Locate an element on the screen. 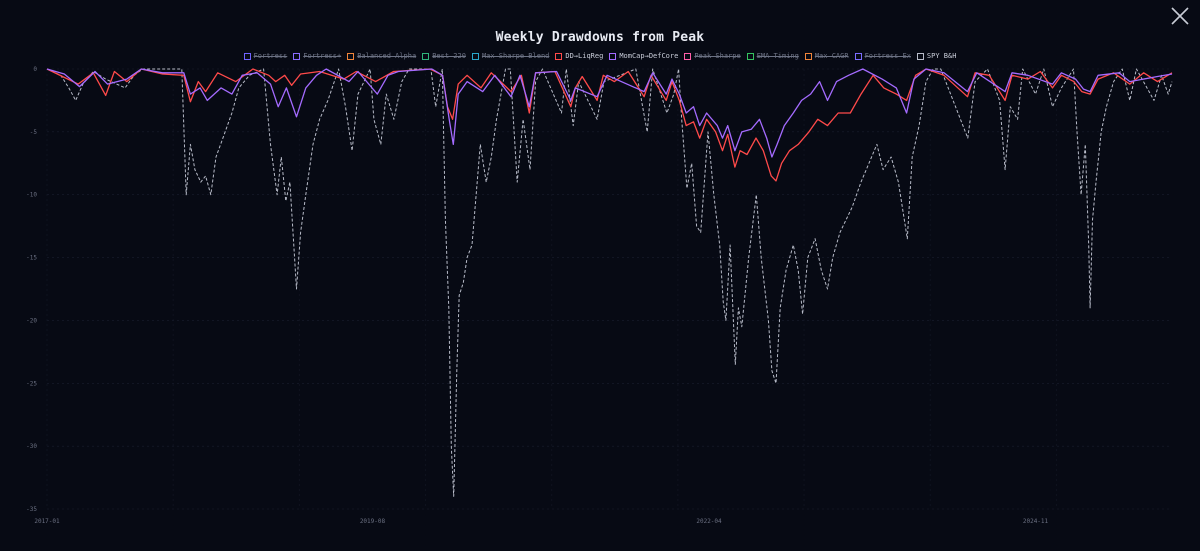 This screenshot has width=1200, height=551. x-tick-label: 2017-01 is located at coordinates (47, 521).